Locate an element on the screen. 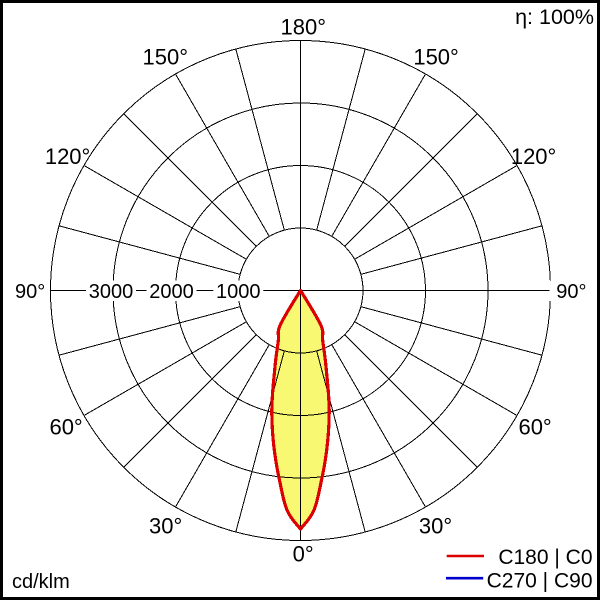 The width and height of the screenshot is (600, 605). svg-text: C180 | C0 is located at coordinates (545, 557).